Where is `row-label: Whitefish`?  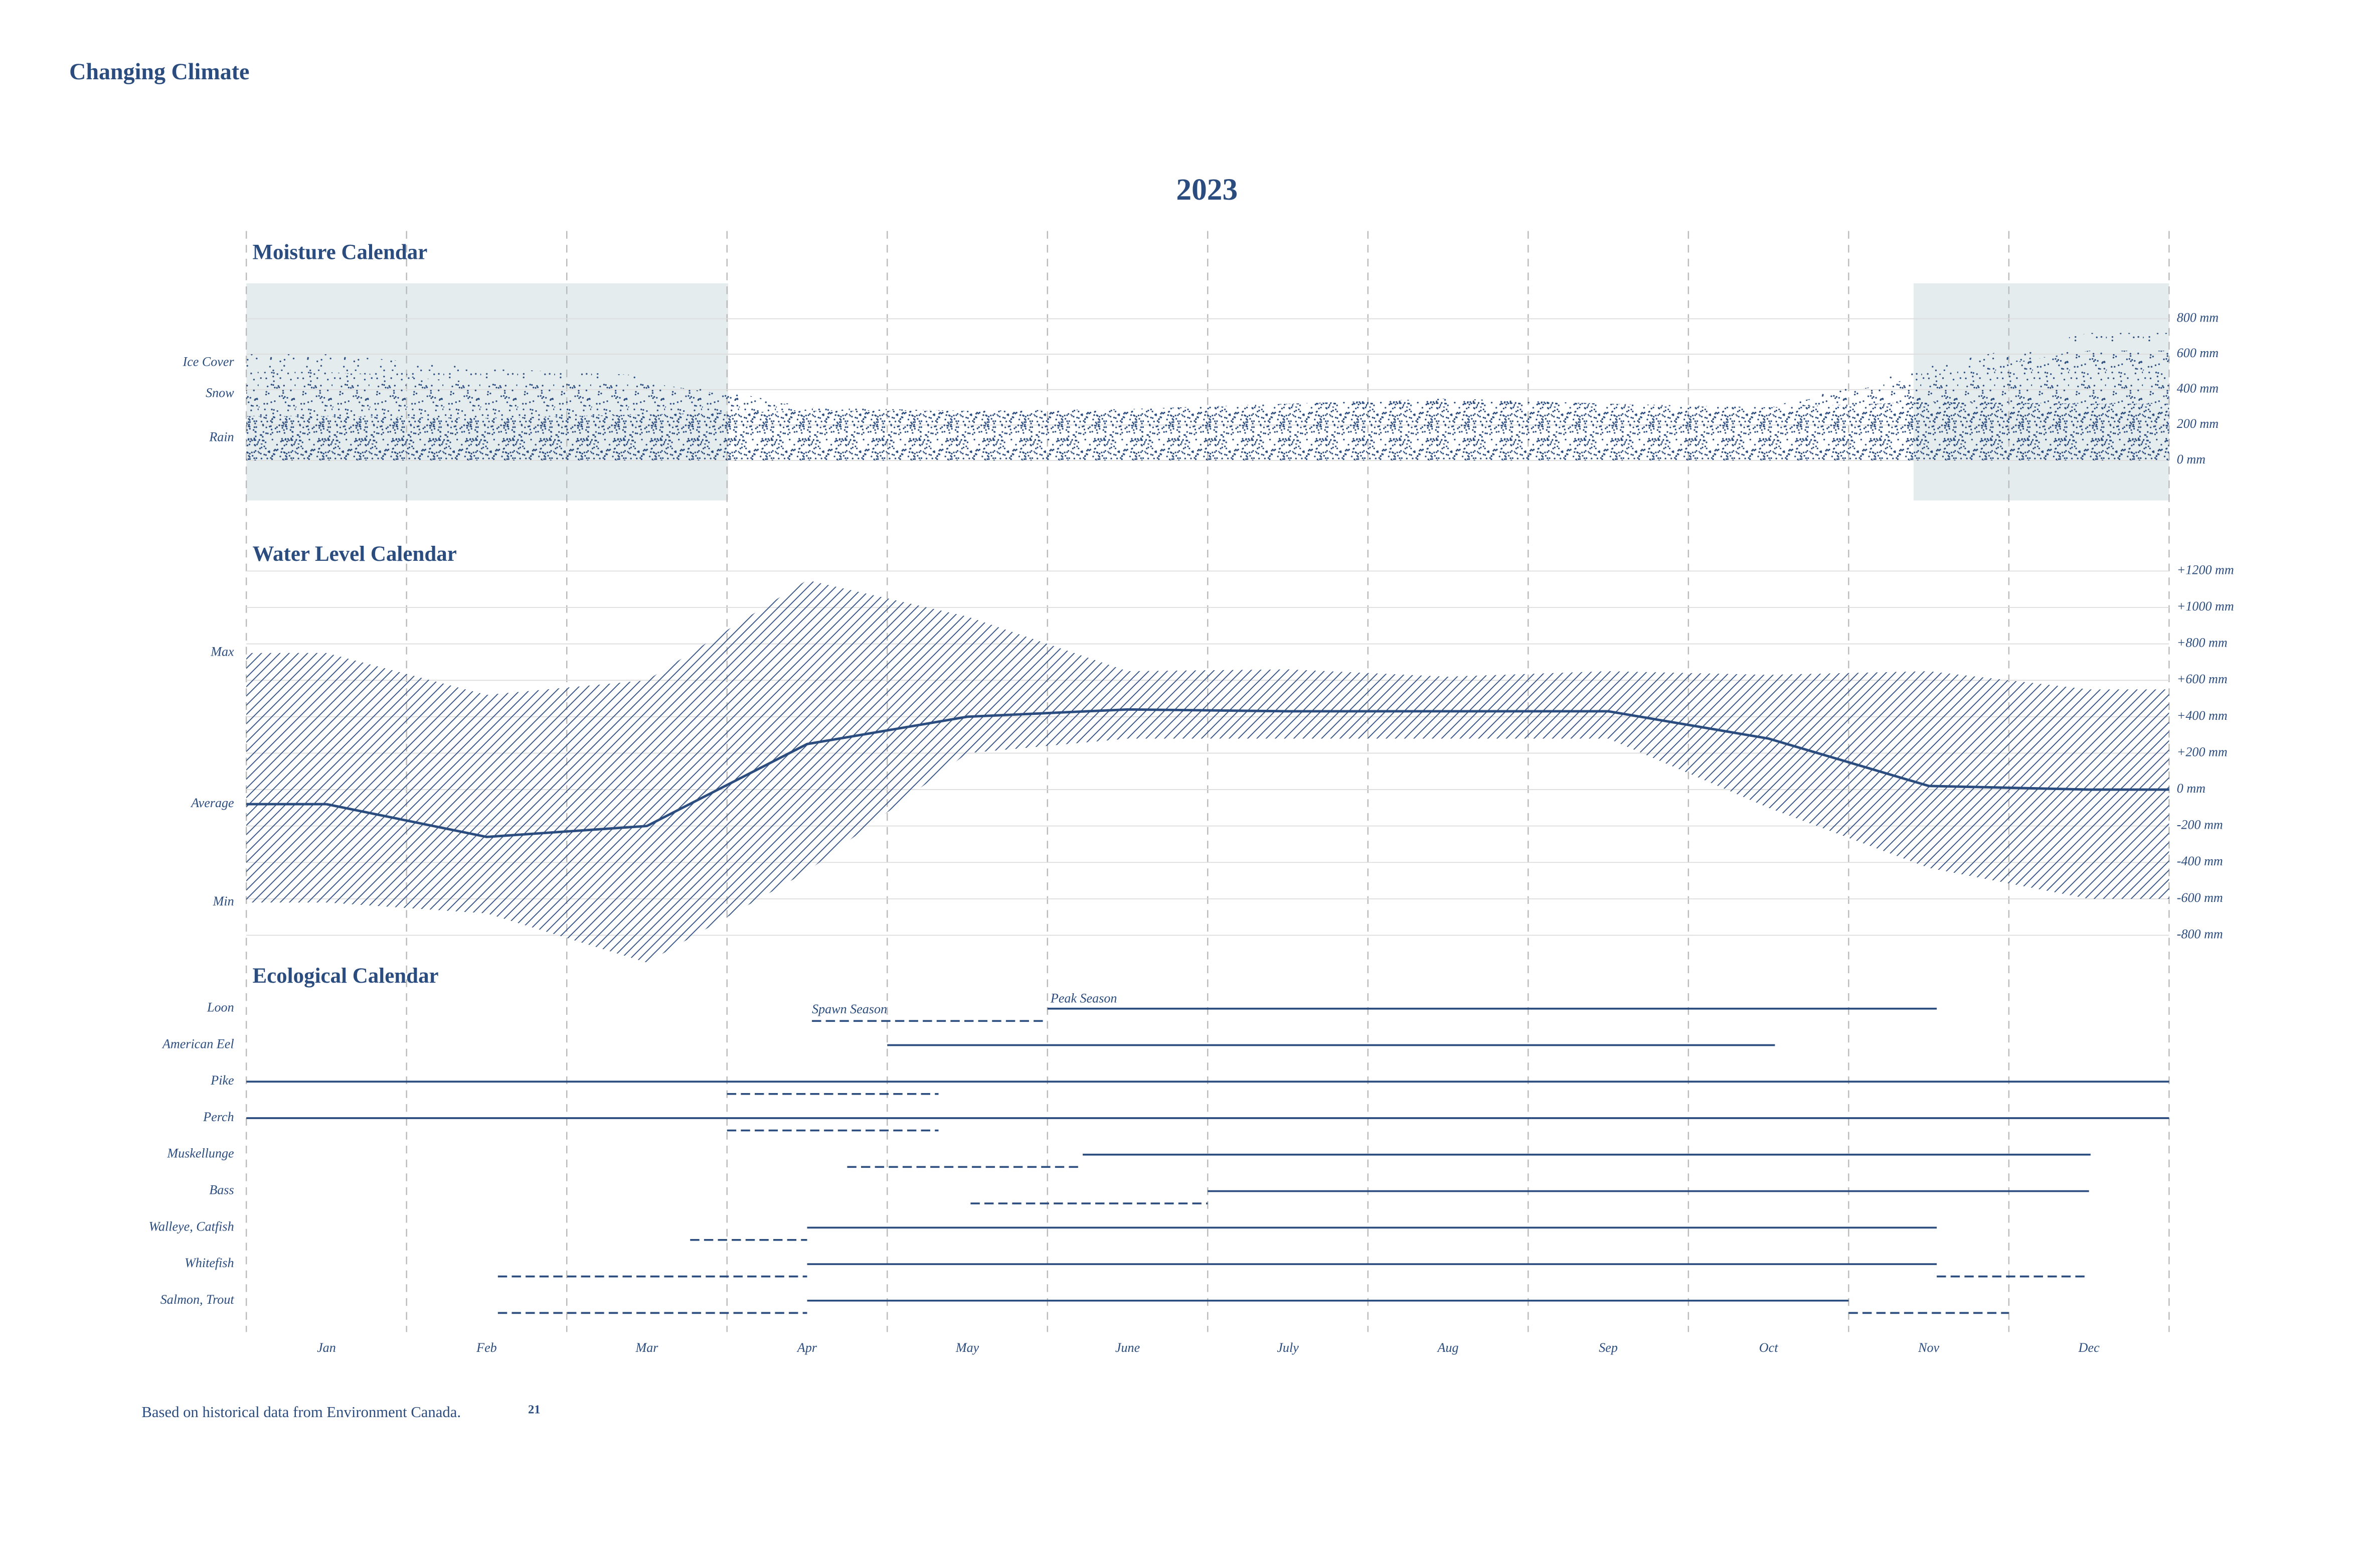
row-label: Whitefish is located at coordinates (209, 1263).